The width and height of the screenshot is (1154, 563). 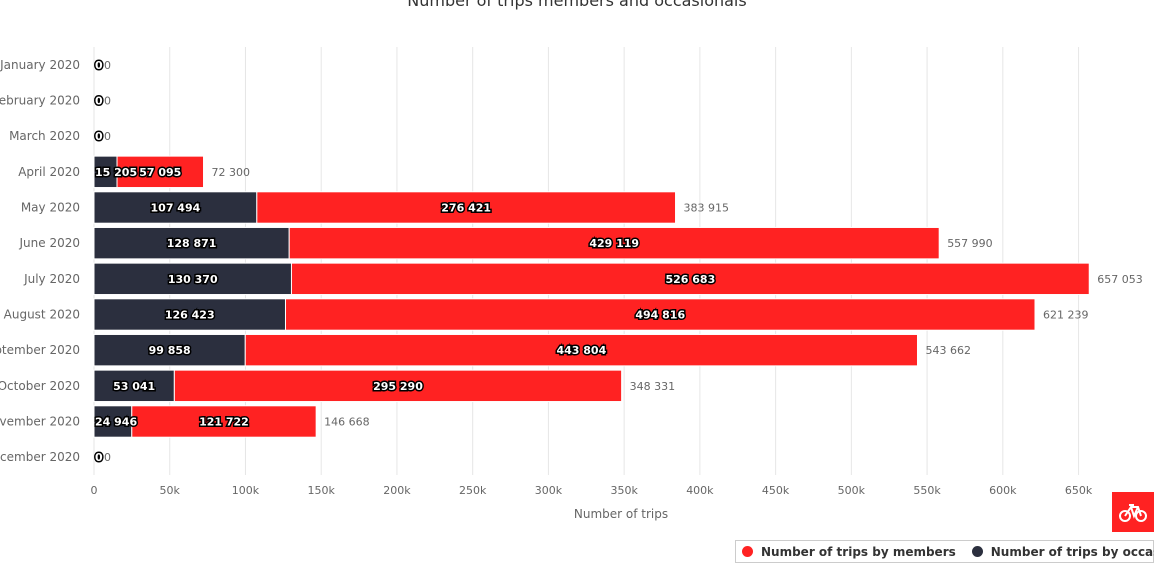 I want to click on total-label: 657 053, so click(x=1120, y=279).